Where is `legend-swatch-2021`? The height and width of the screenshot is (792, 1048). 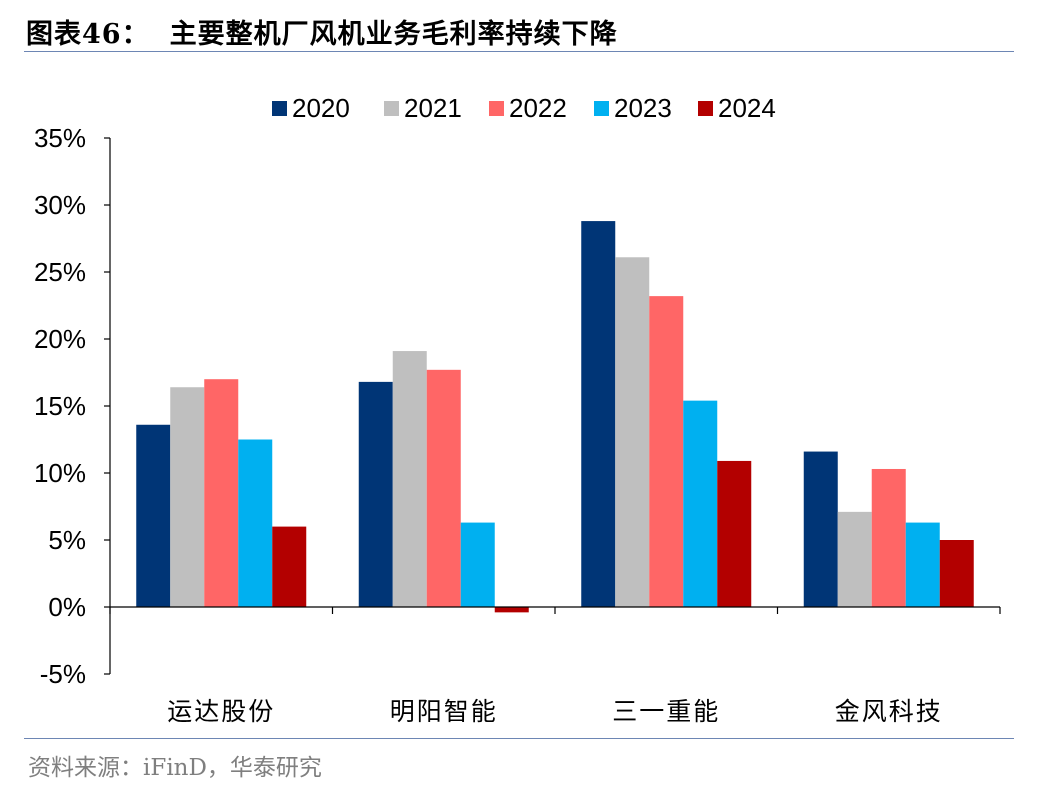
legend-swatch-2021 is located at coordinates (391, 108).